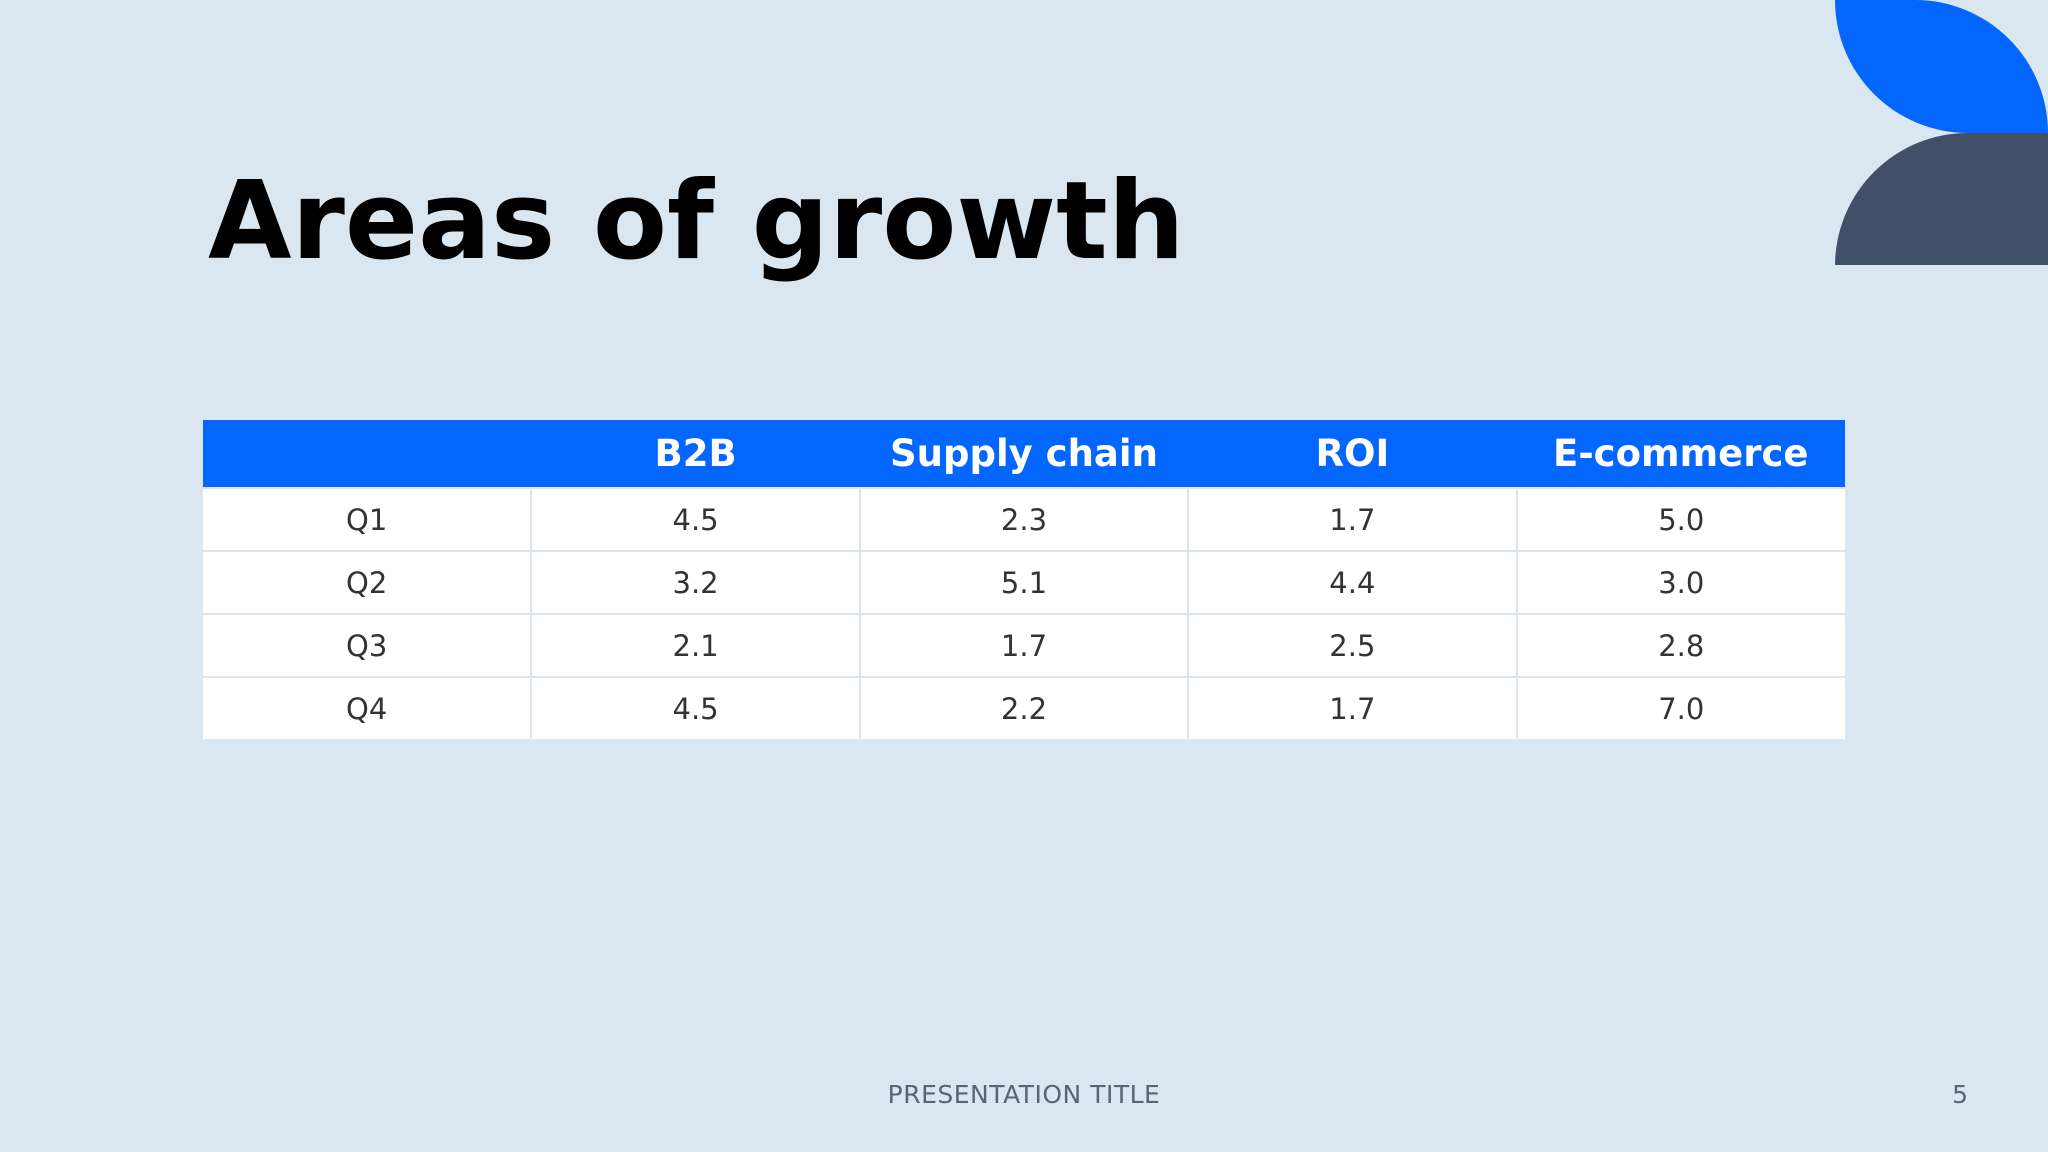 The image size is (2048, 1152). What do you see at coordinates (1941, 66) in the screenshot?
I see `blue-leaf-shape` at bounding box center [1941, 66].